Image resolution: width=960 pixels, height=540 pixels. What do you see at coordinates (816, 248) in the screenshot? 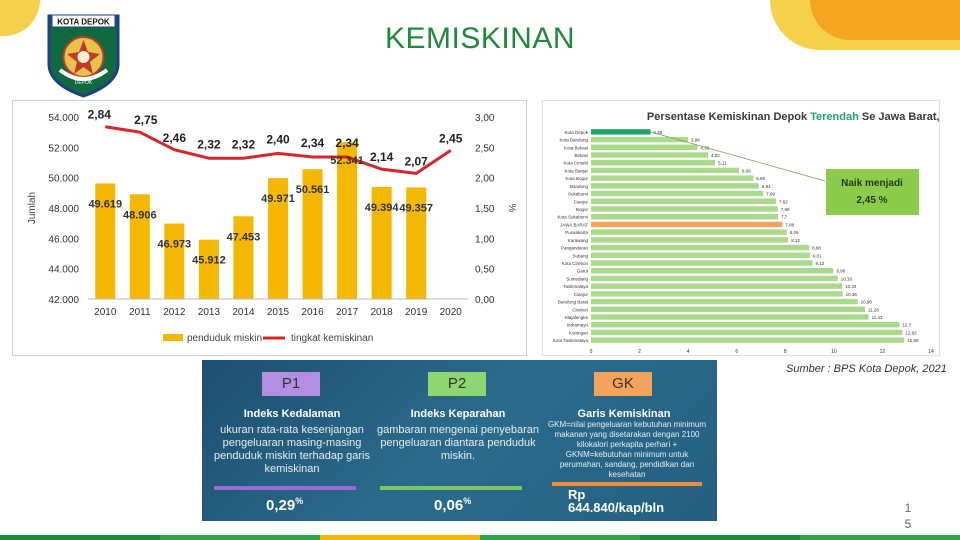
I see `bar-data-label: 8,98` at bounding box center [816, 248].